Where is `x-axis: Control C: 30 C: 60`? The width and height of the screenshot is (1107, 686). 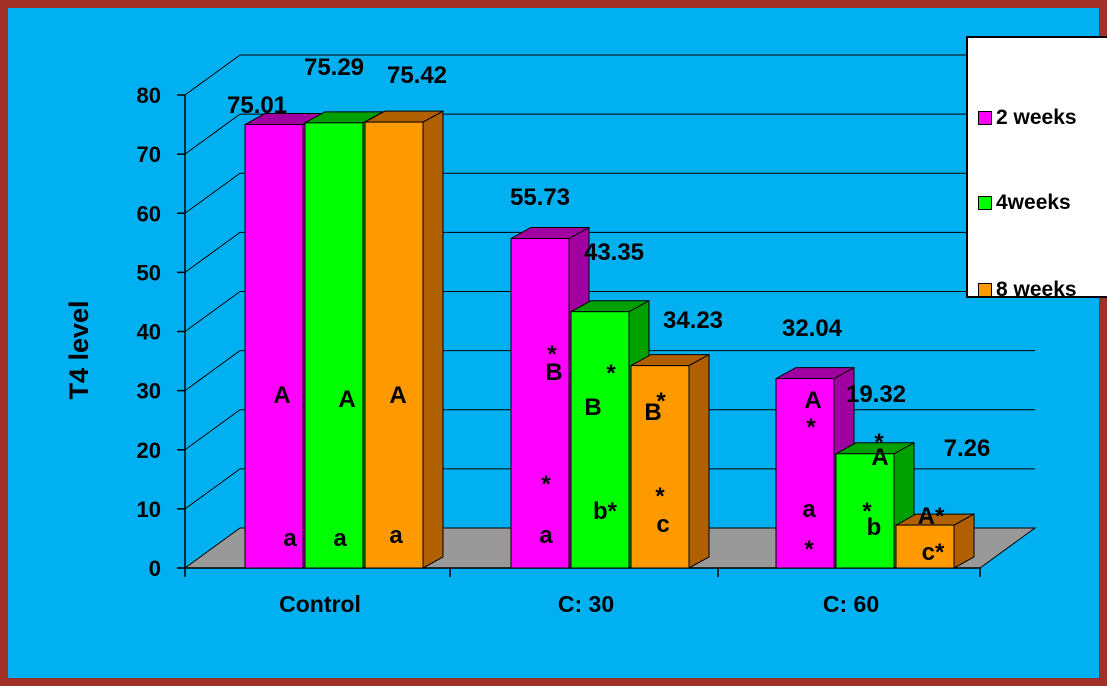 x-axis: Control C: 30 C: 60 is located at coordinates (582, 592).